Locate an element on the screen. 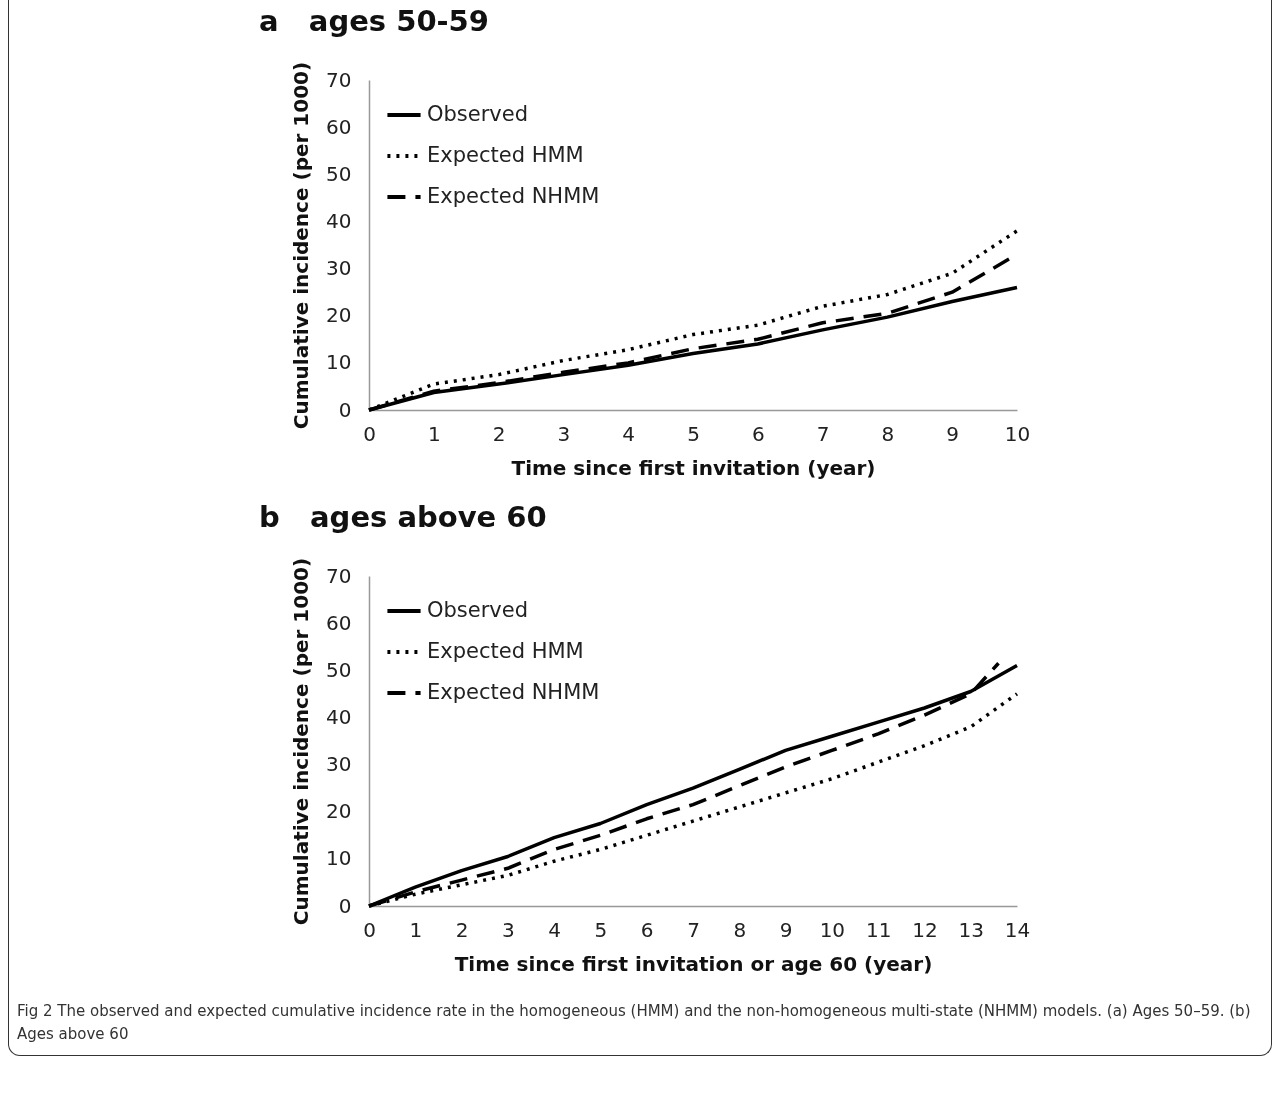 This screenshot has width=1281, height=1119. x-tick-label: 13 is located at coordinates (971, 929).